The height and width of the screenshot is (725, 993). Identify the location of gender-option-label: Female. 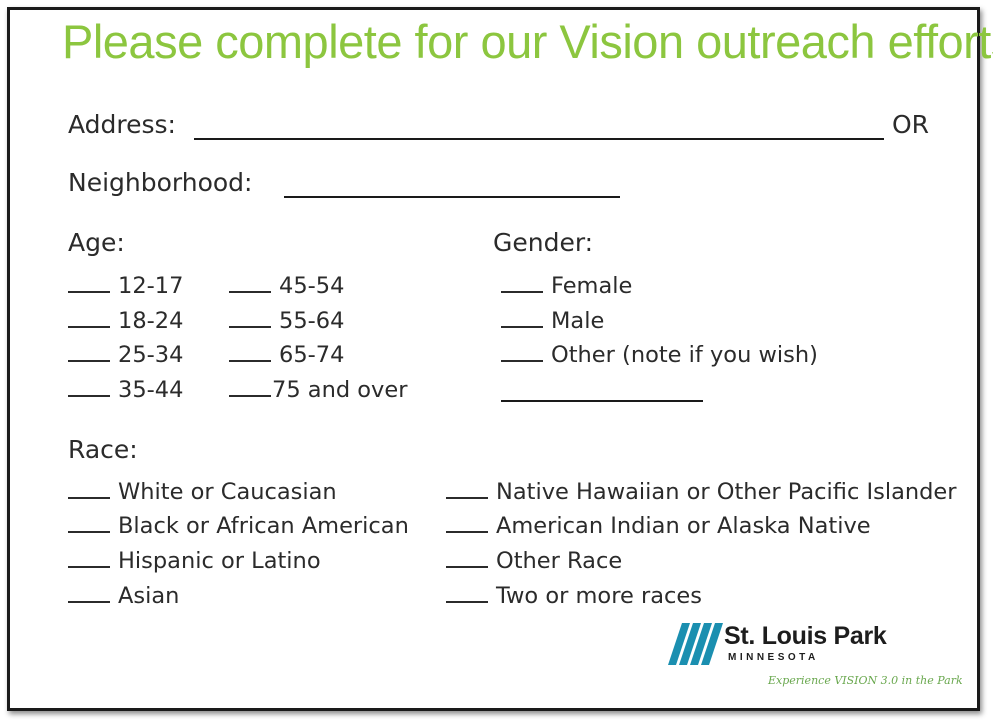
(592, 286).